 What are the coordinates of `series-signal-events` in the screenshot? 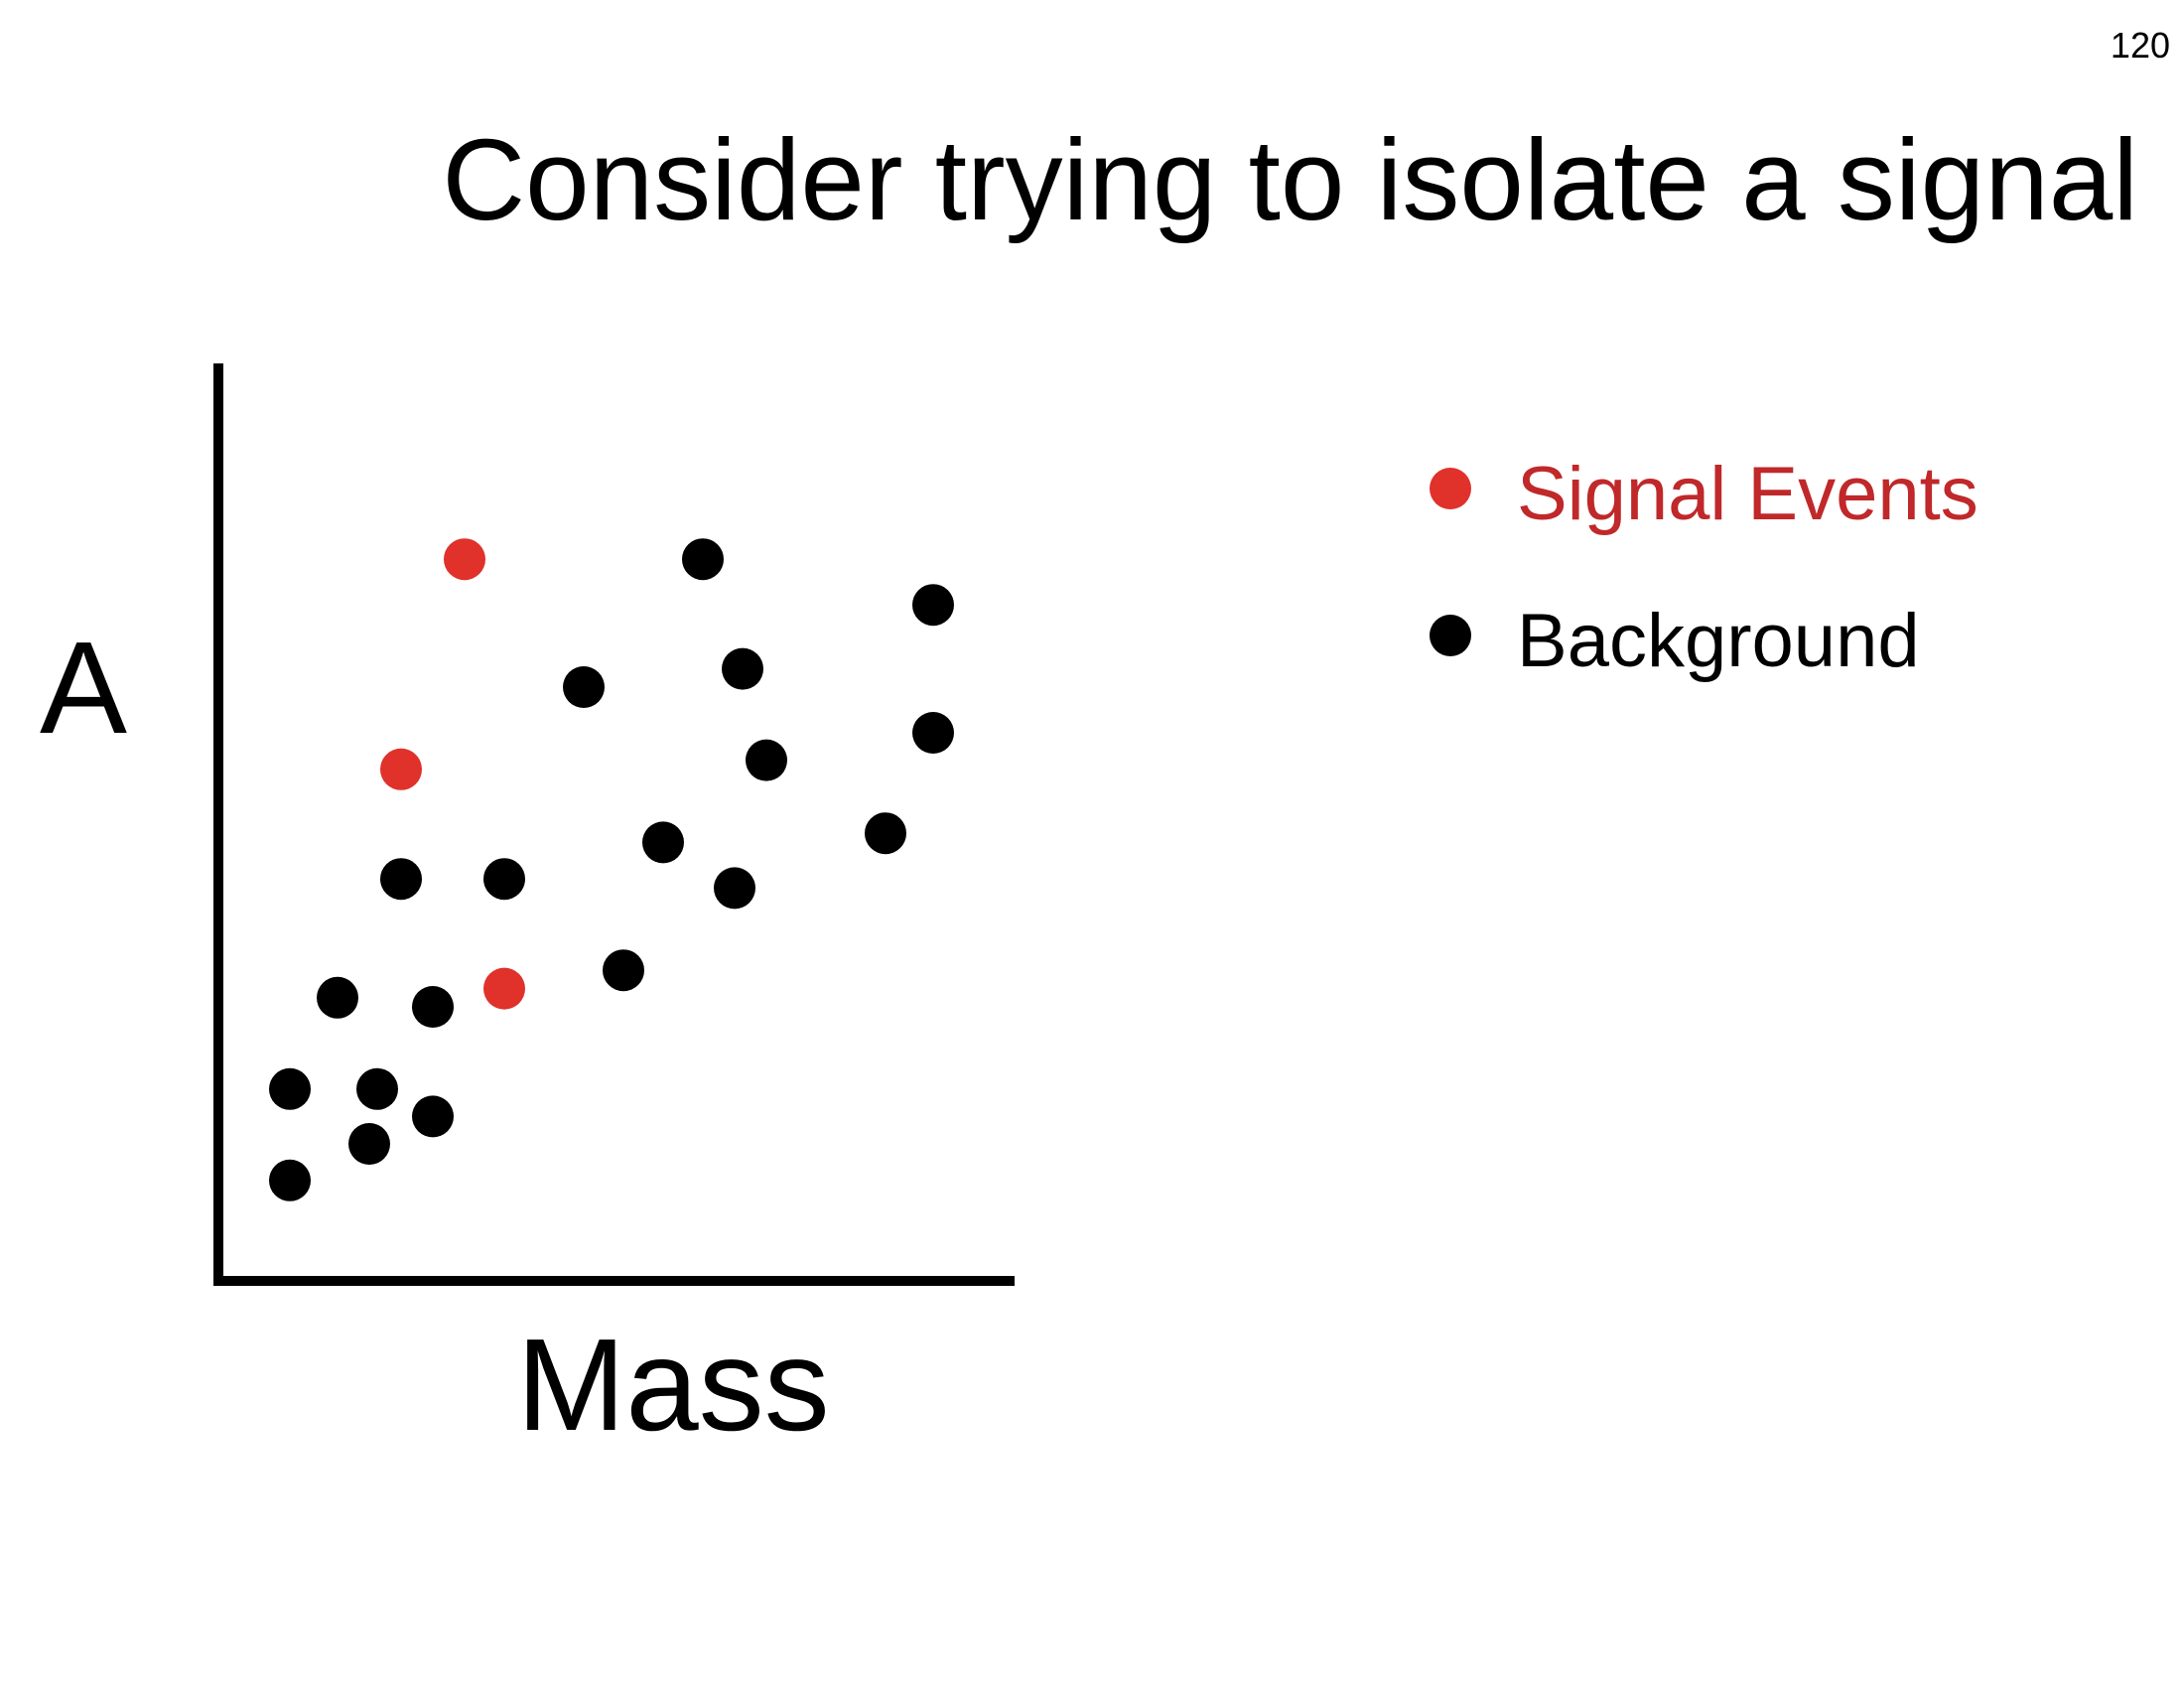 It's located at (452, 774).